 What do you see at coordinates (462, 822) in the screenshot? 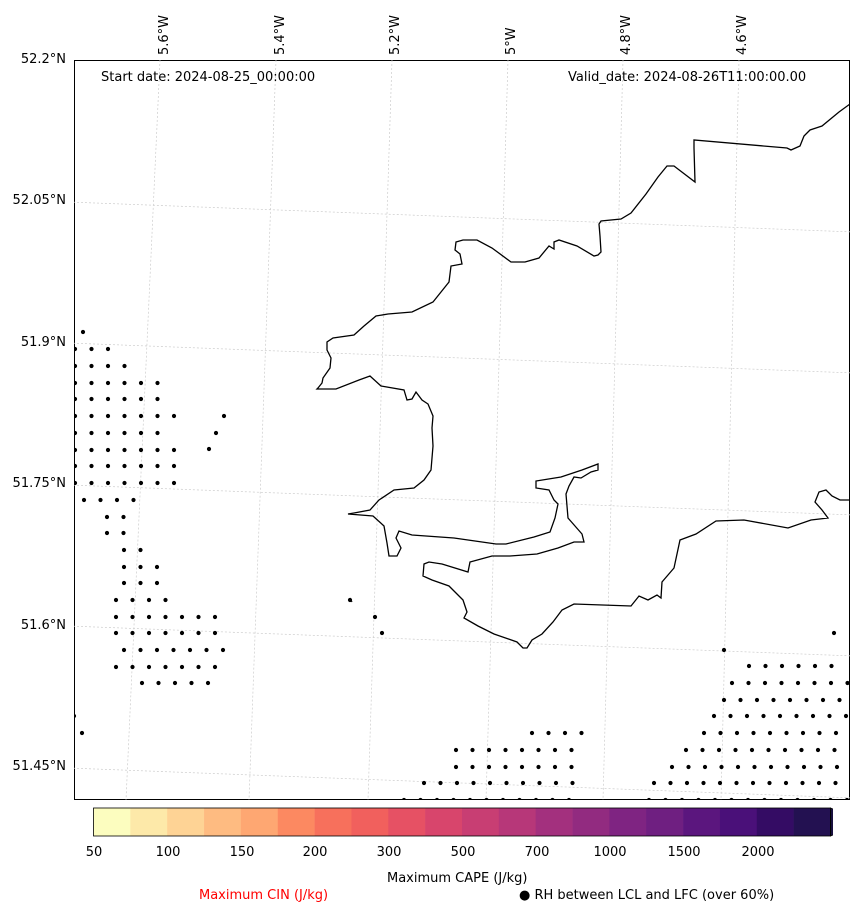
I see `colorbar-outline` at bounding box center [462, 822].